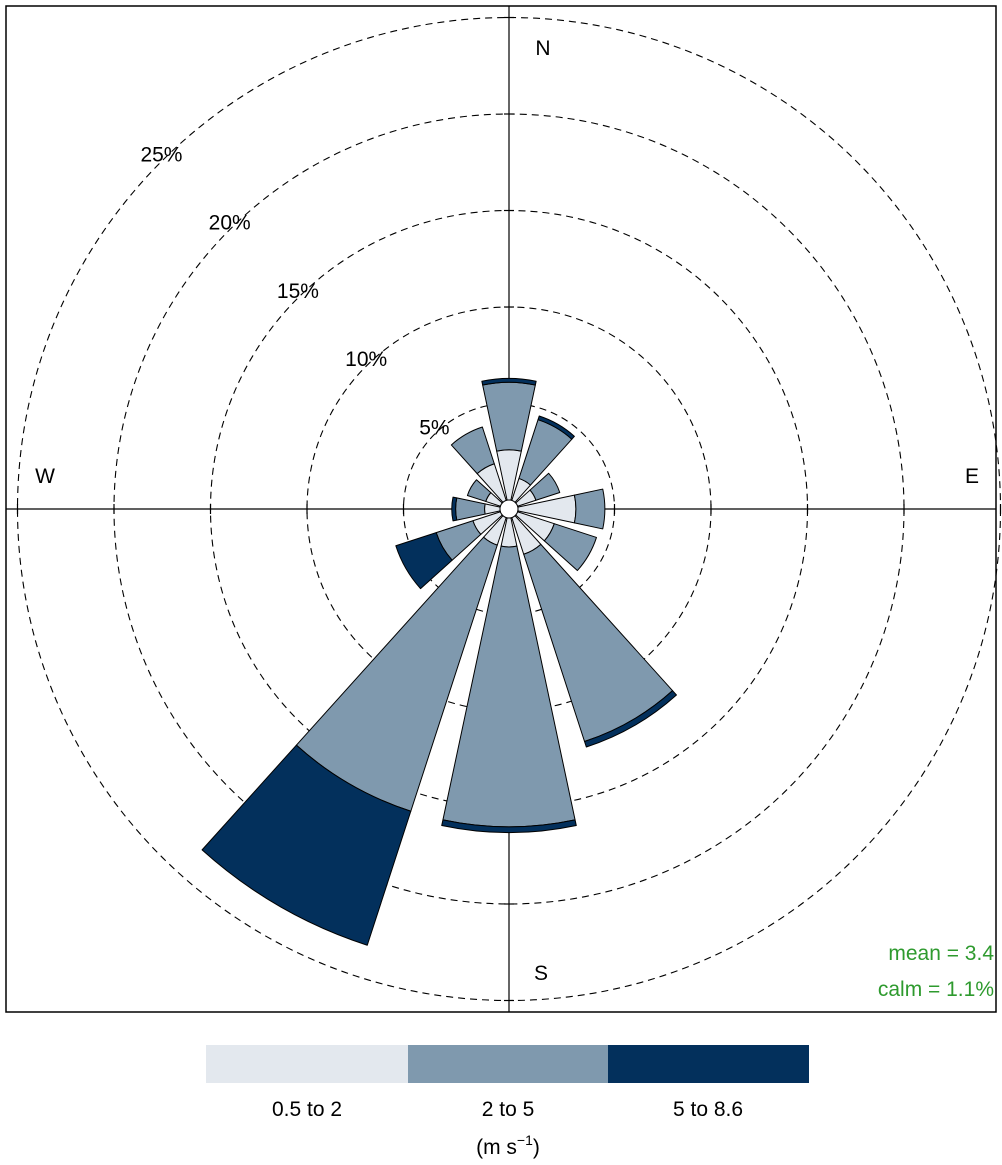 The height and width of the screenshot is (1165, 1002). Describe the element at coordinates (941, 953) in the screenshot. I see `mean-stat: mean = 3.4` at that location.